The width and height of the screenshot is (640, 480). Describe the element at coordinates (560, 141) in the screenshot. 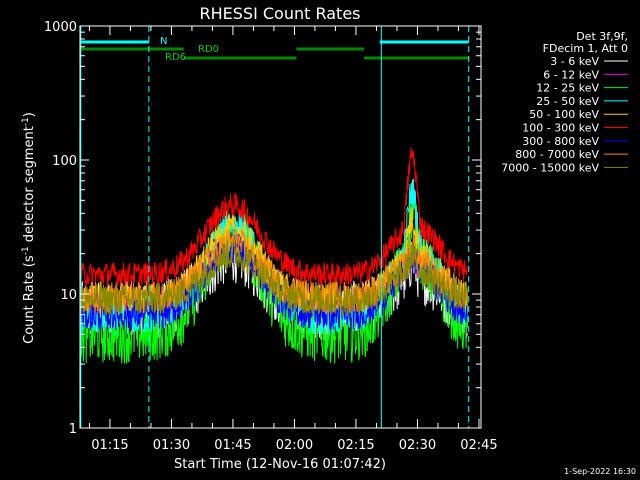

I see `legend-label-6: 300 - 800 keV` at that location.